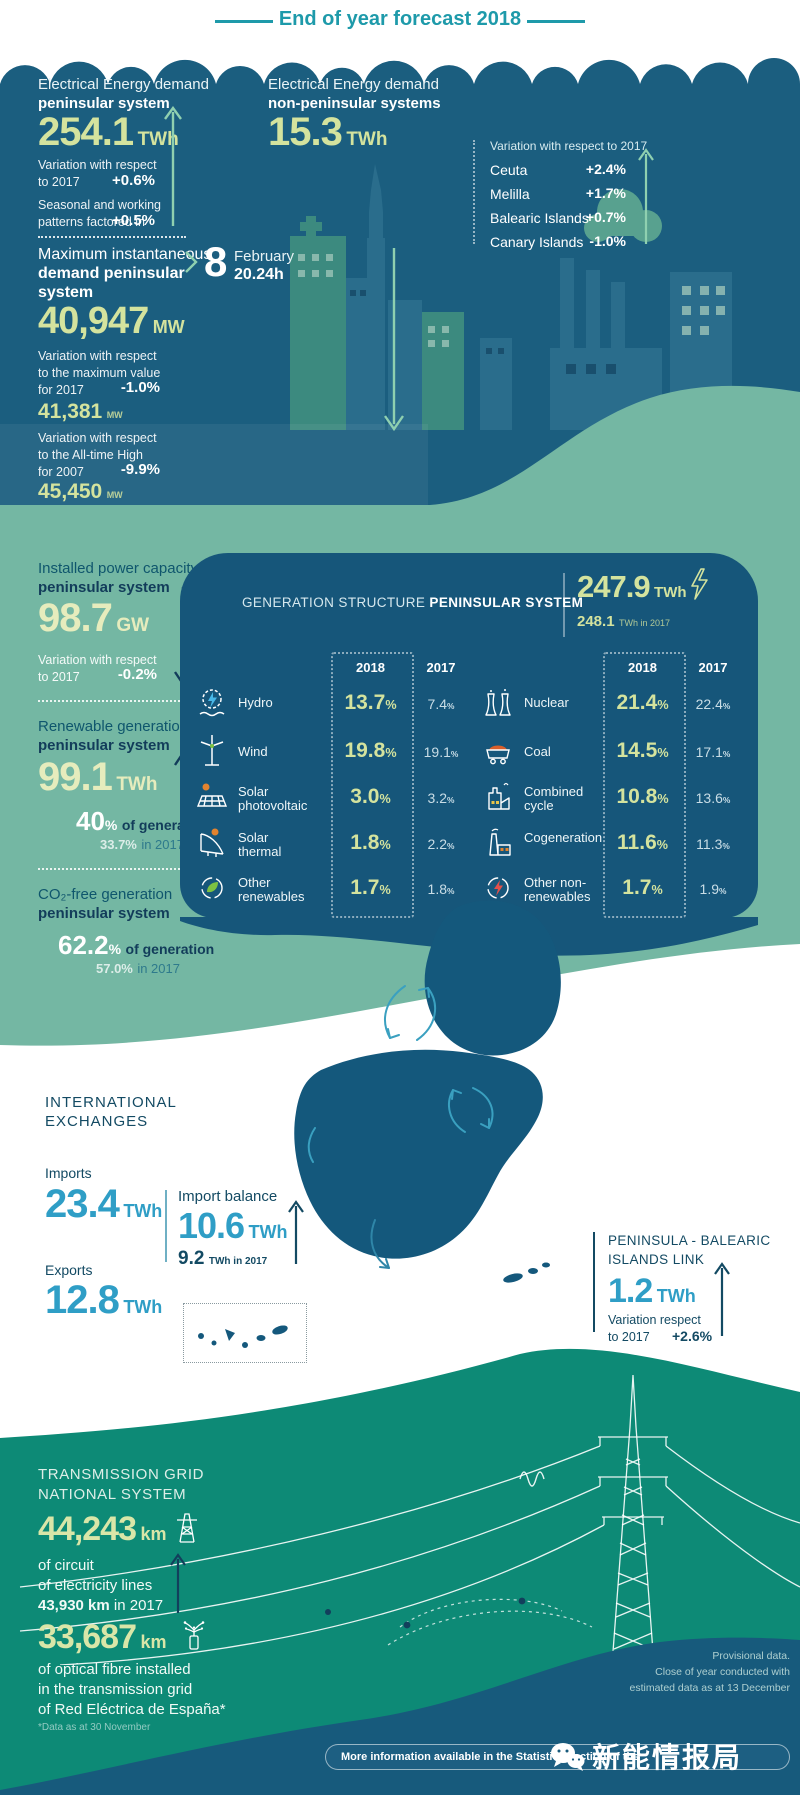 Image resolution: width=800 pixels, height=1795 pixels. What do you see at coordinates (70, 491) in the screenshot?
I see `ath-number: 45,450` at bounding box center [70, 491].